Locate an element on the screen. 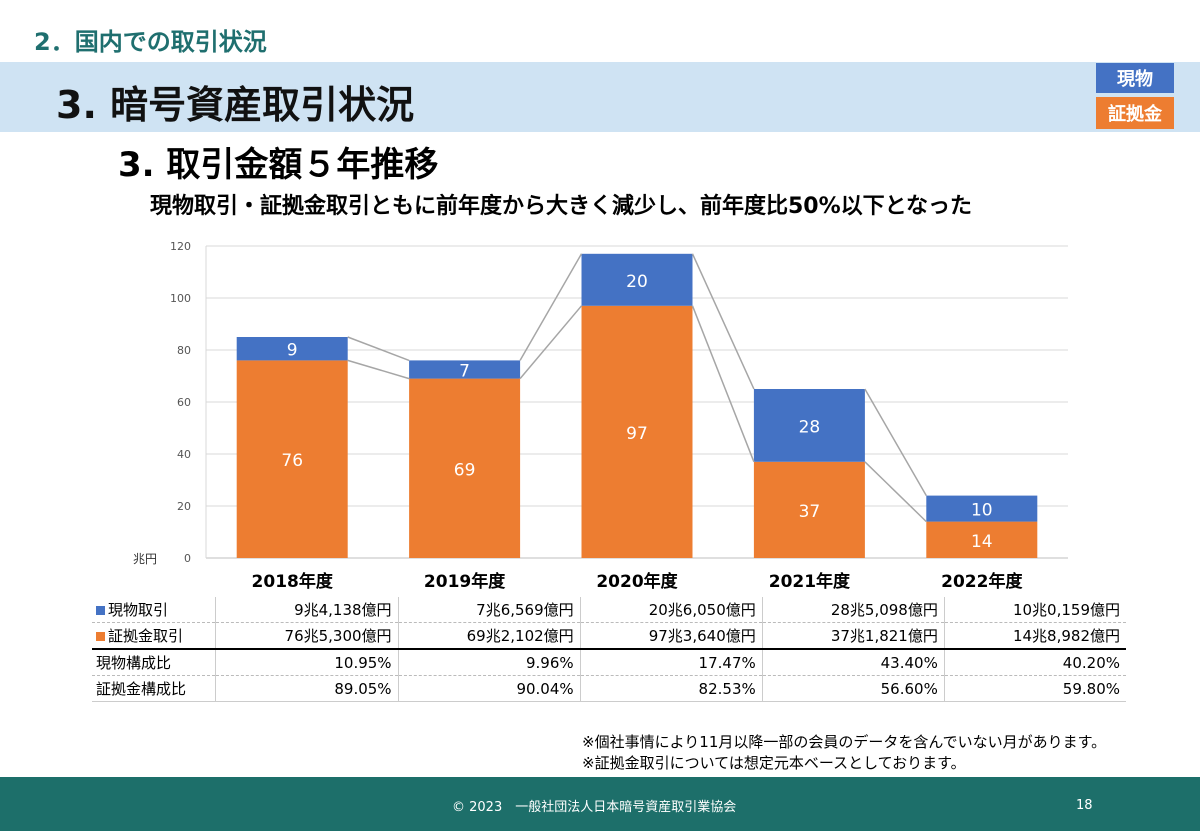 The width and height of the screenshot is (1200, 831). page-title: 3. 暗号資産取引状況 is located at coordinates (235, 105).